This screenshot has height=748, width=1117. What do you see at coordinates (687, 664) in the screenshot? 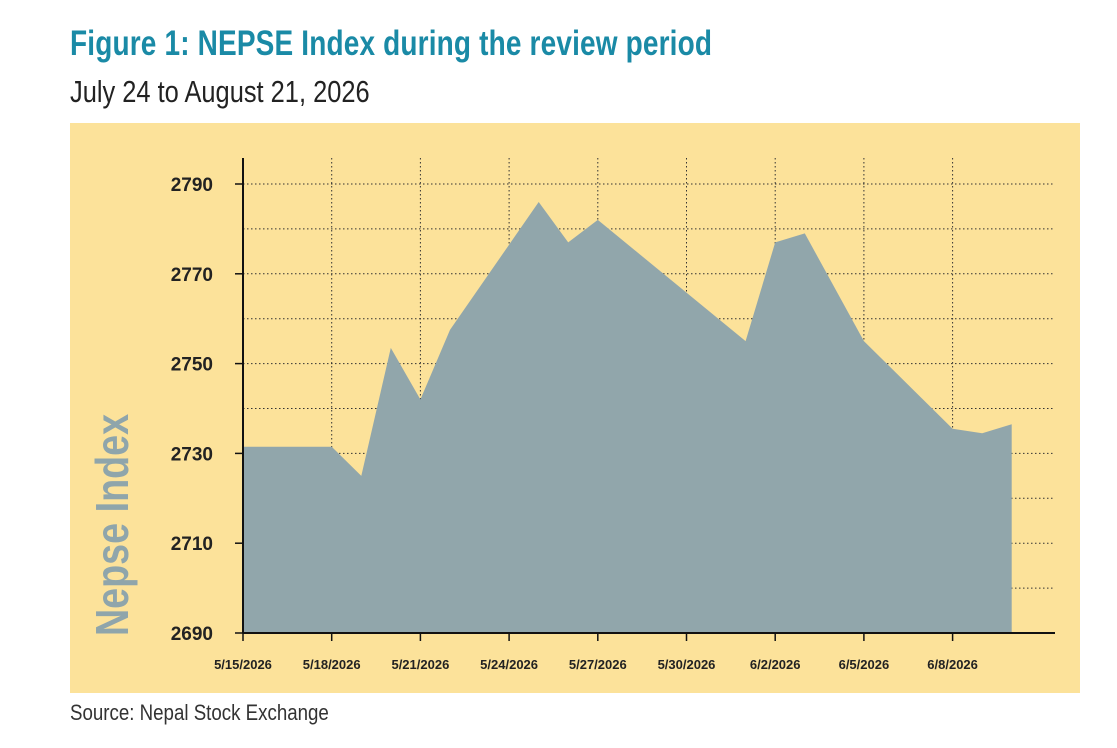
I see `x-tick-label: 5/30/2026` at bounding box center [687, 664].